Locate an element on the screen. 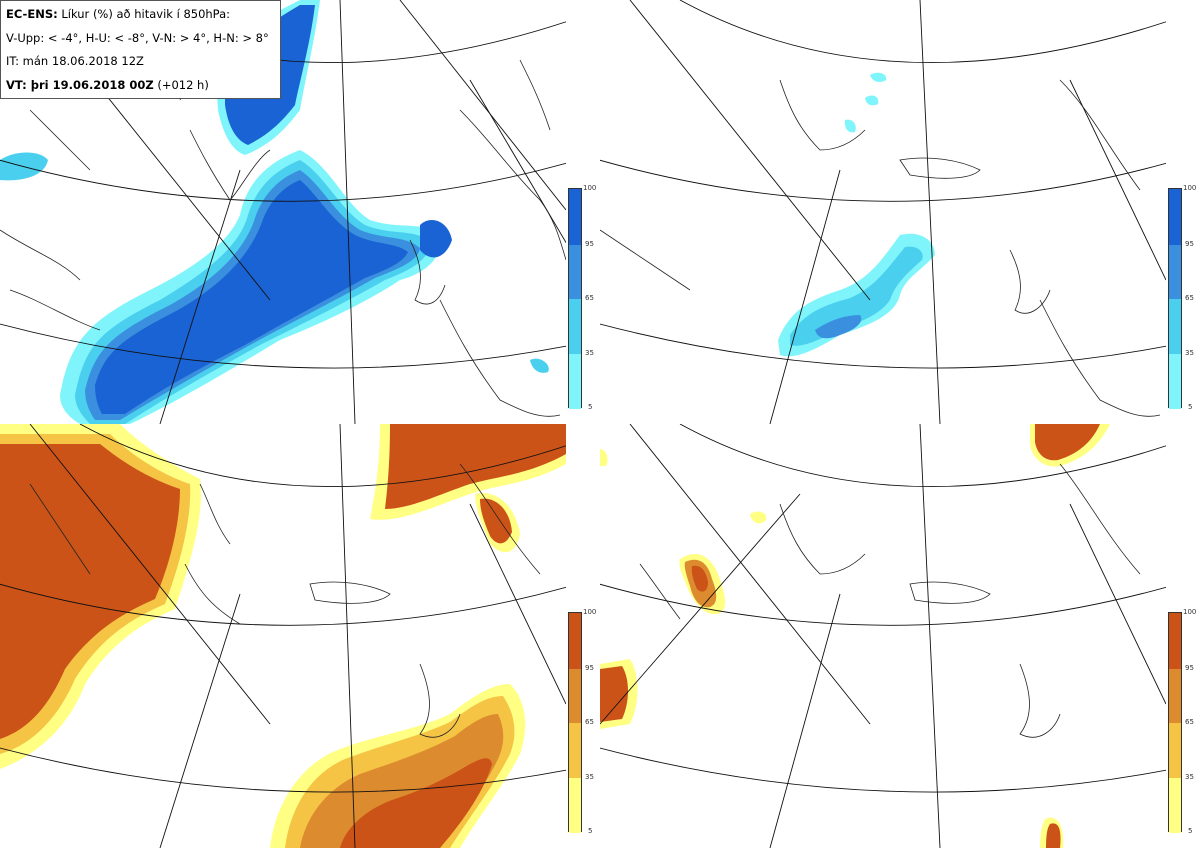  model-label: EC-ENS: is located at coordinates (32, 14).